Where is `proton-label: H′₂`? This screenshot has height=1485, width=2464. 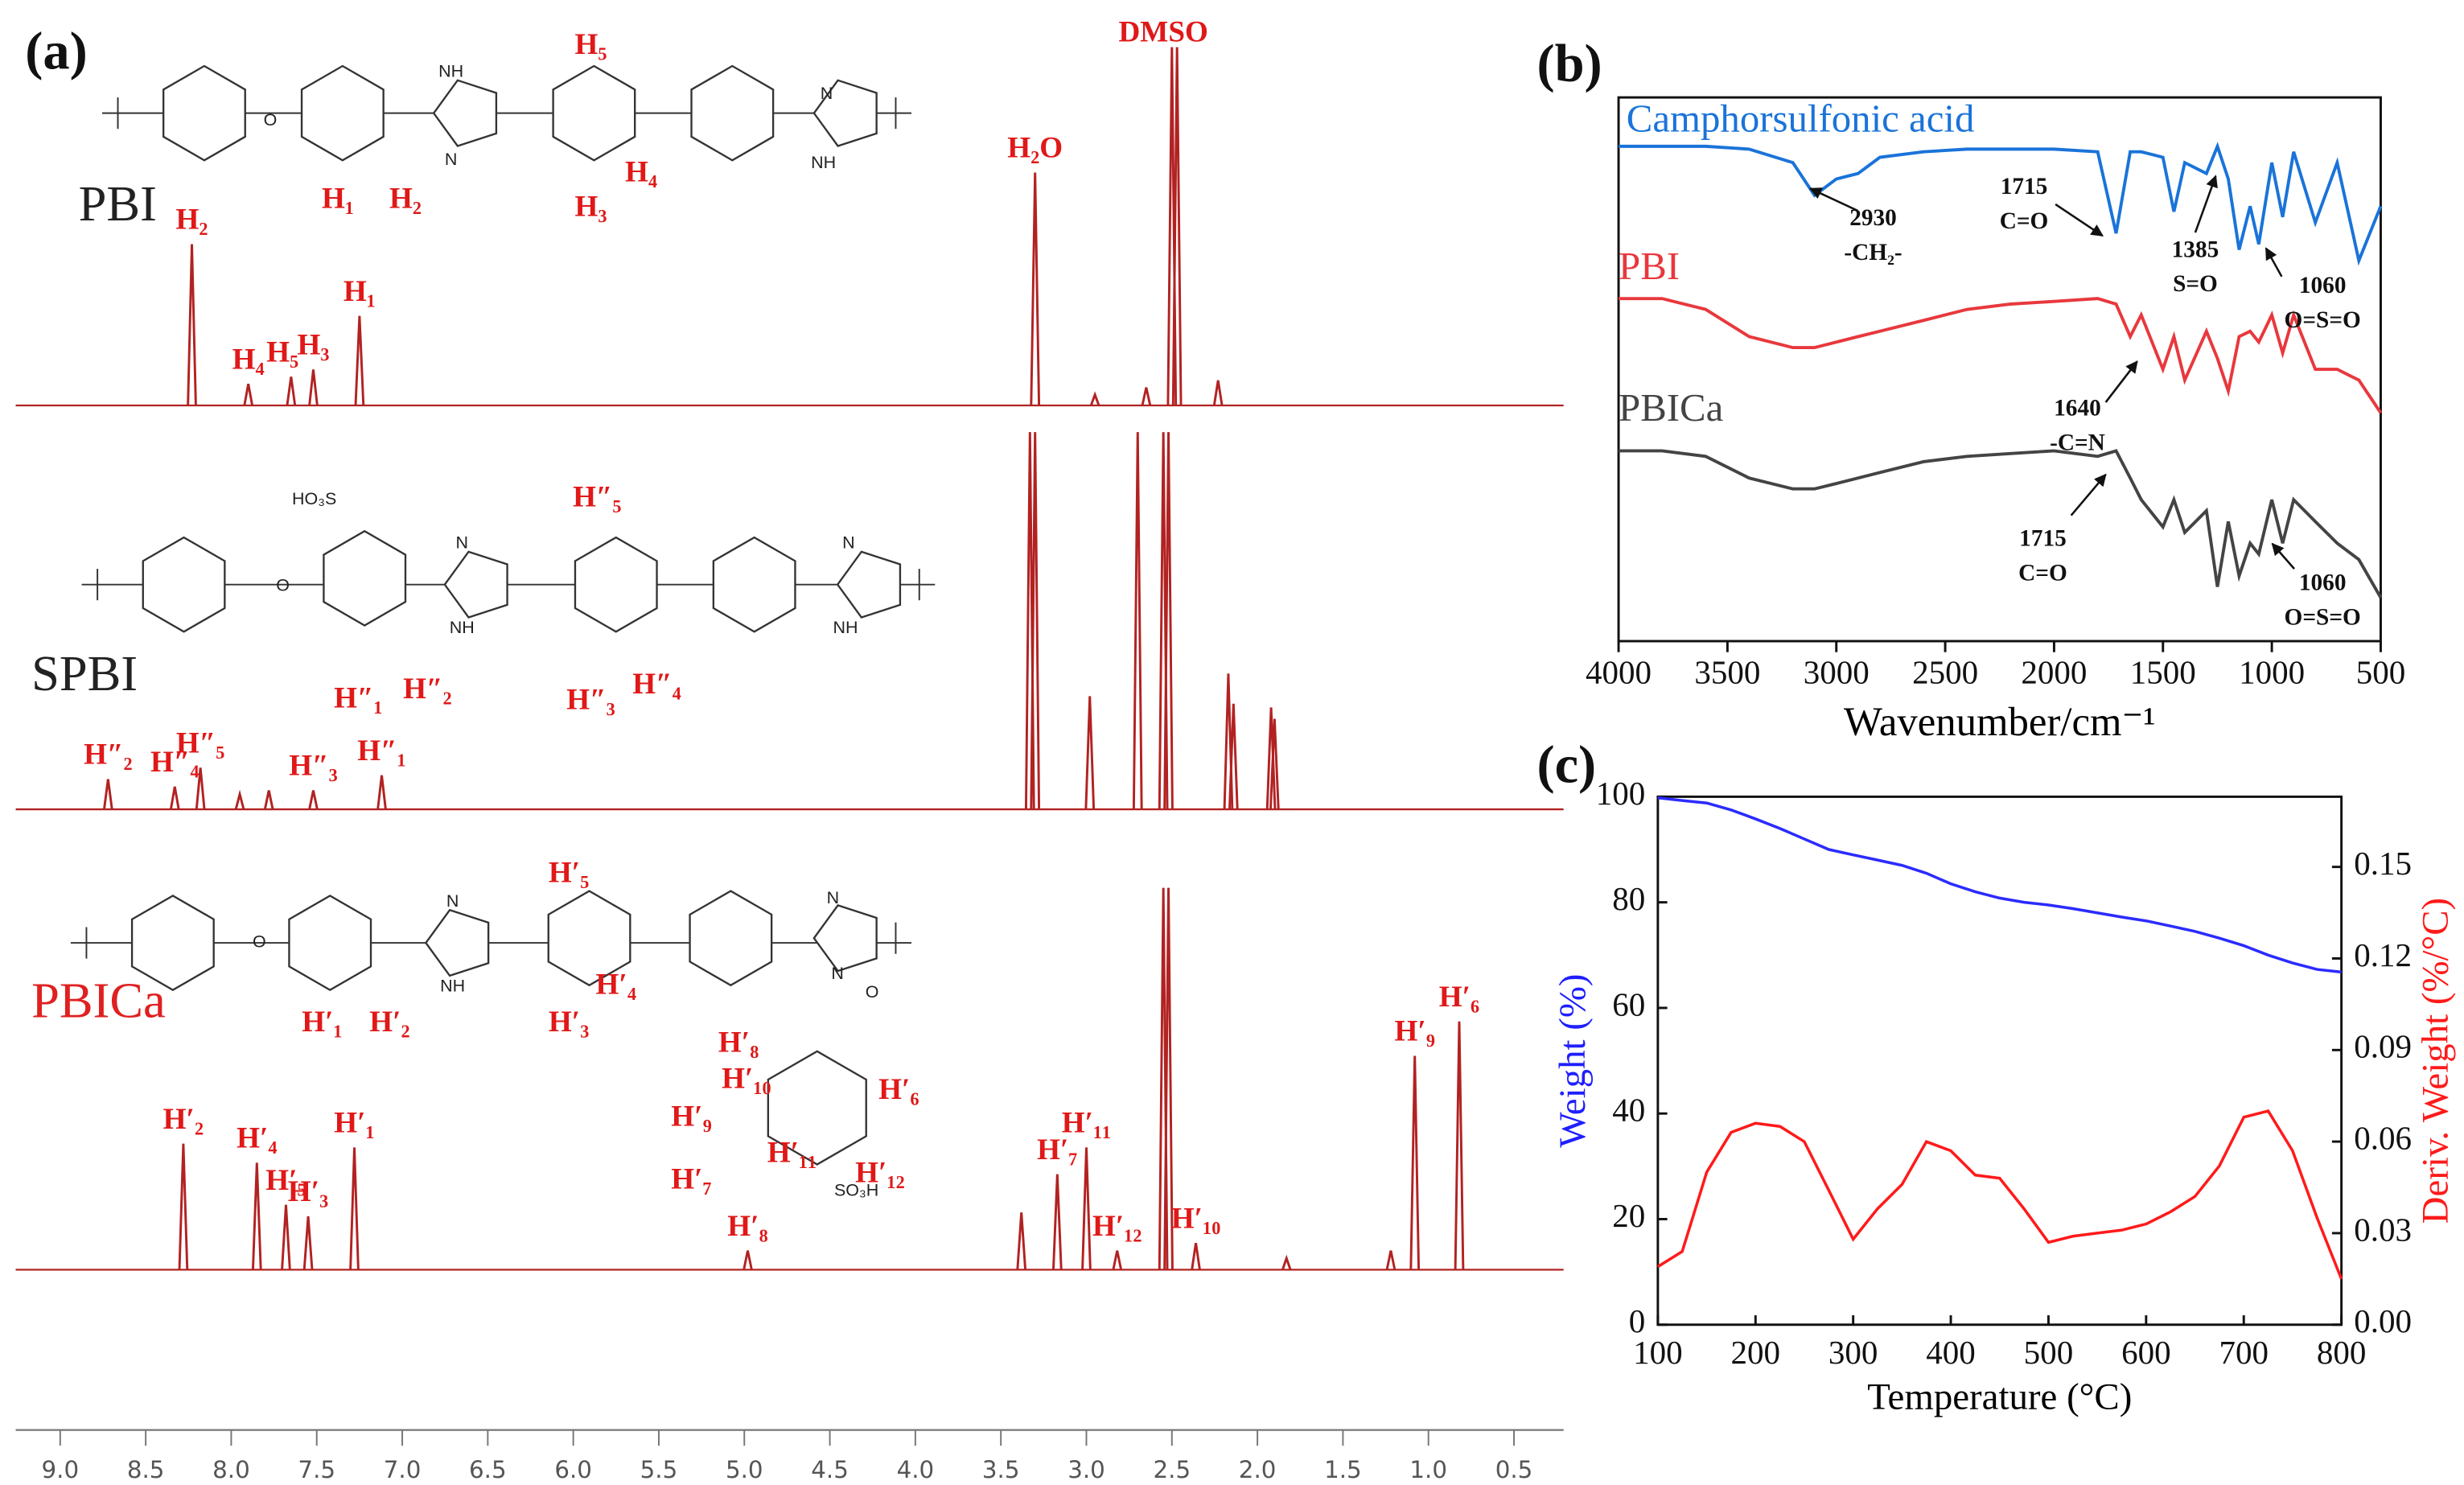 proton-label: H′₂ is located at coordinates (389, 1022).